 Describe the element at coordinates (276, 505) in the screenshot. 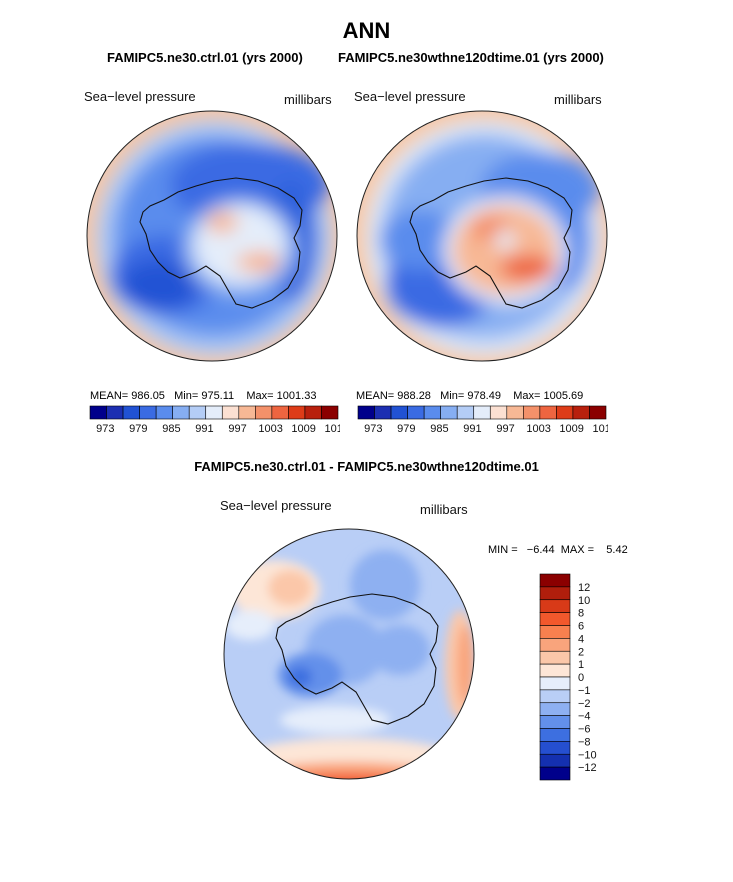

I see `difference-variable-label: Sea−level pressure` at that location.